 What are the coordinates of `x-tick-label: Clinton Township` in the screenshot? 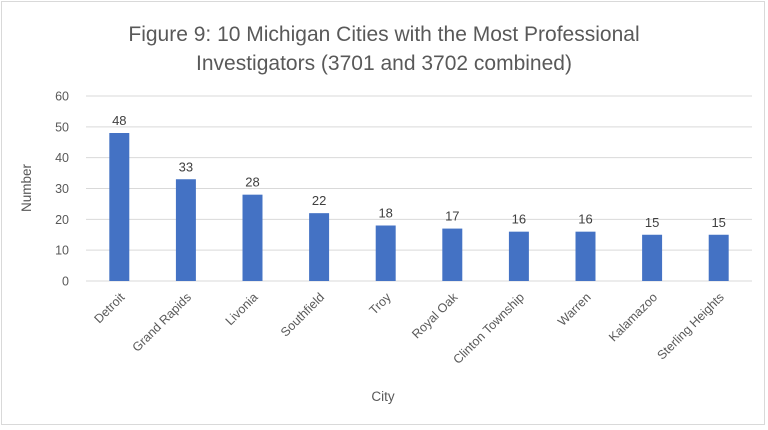 It's located at (488, 328).